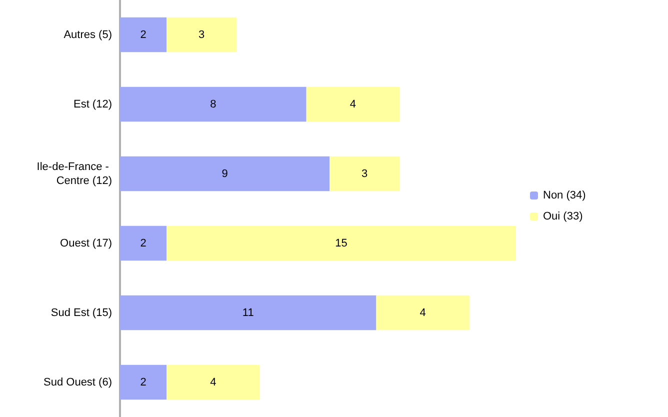 The image size is (668, 417). Describe the element at coordinates (92, 104) in the screenshot. I see `y-tick-label: Est (12)` at that location.